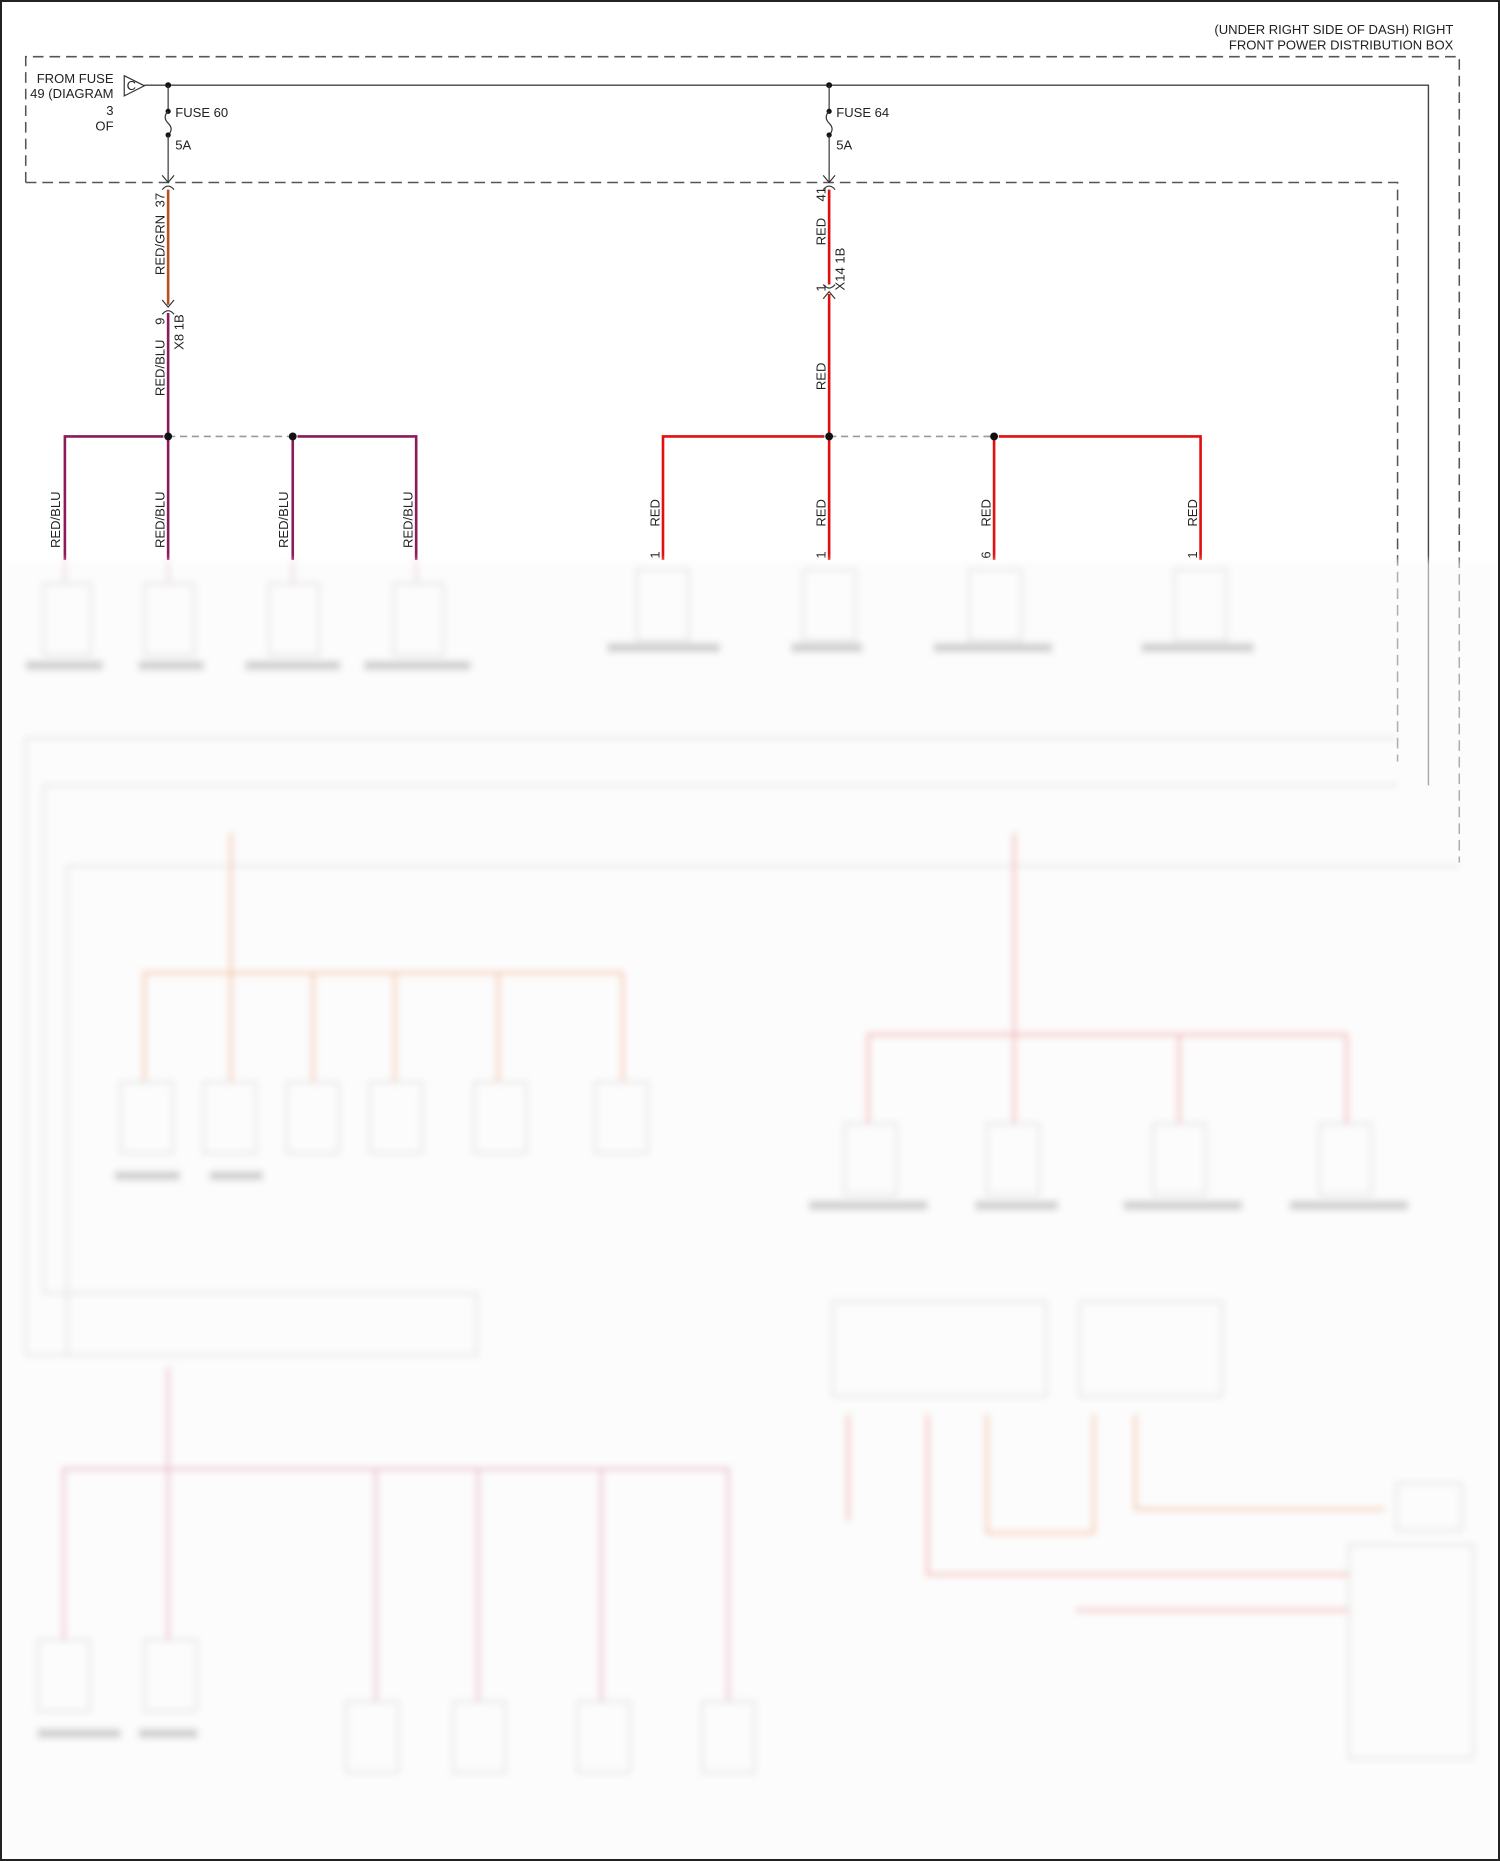 The image size is (1500, 1861). I want to click on branch-right-4-wire: RED, so click(1192, 513).